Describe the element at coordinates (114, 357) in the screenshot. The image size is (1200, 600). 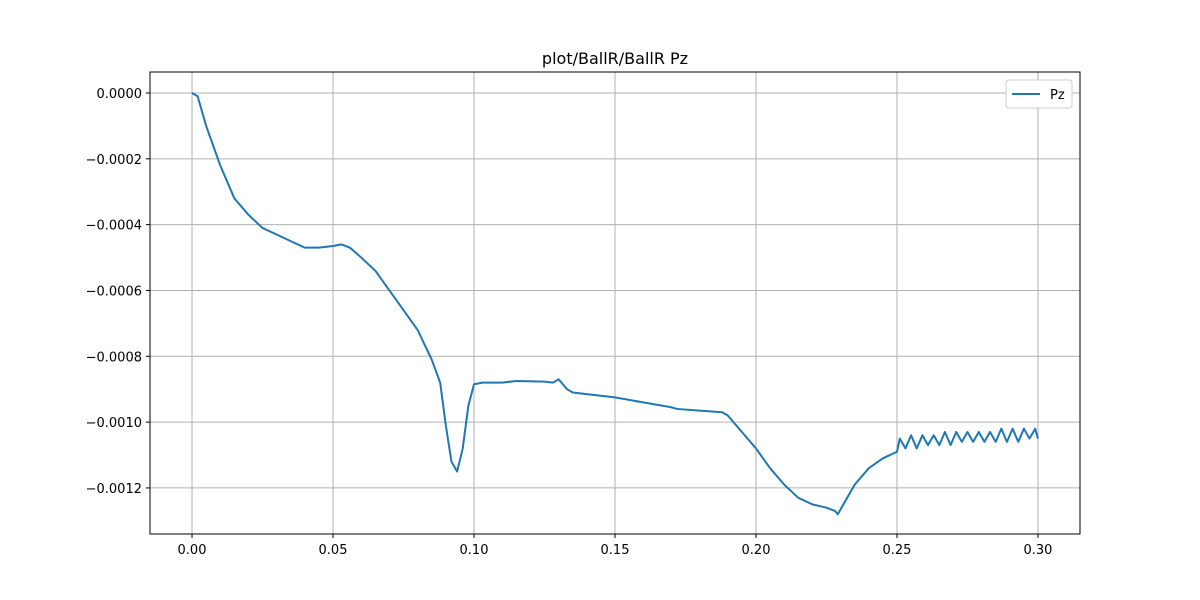
I see `y-tick-label: −0.0008` at that location.